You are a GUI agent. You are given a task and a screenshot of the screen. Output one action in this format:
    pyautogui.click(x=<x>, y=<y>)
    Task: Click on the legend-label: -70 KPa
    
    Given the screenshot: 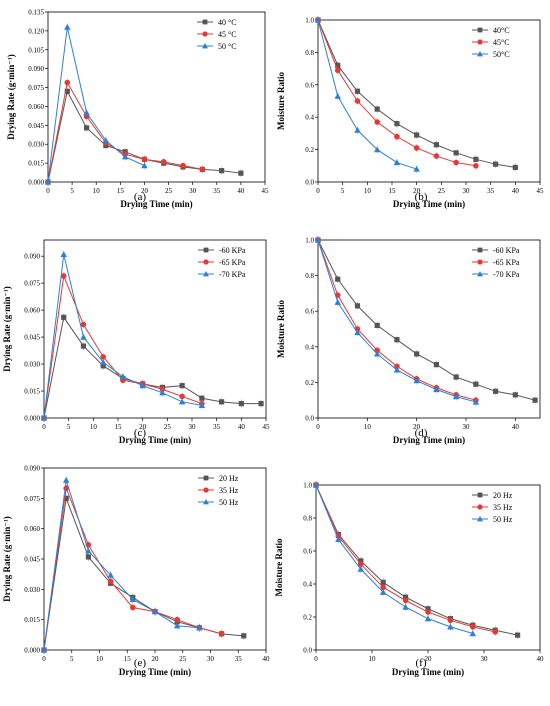 What is the action you would take?
    pyautogui.click(x=232, y=274)
    